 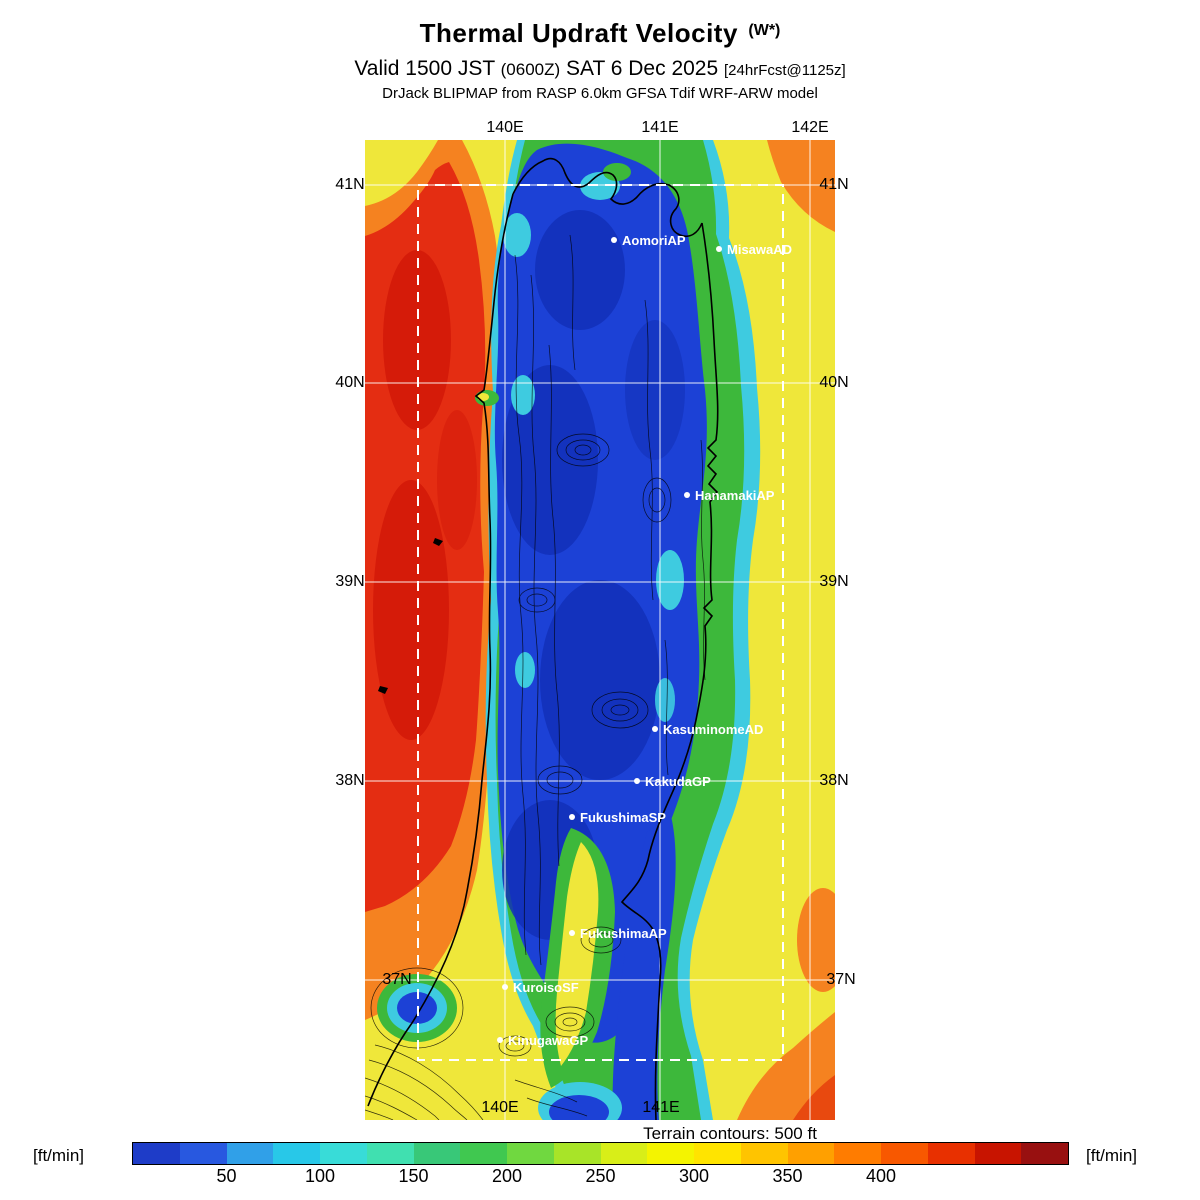 What do you see at coordinates (623, 933) in the screenshot?
I see `station-label: FukushimaAP` at bounding box center [623, 933].